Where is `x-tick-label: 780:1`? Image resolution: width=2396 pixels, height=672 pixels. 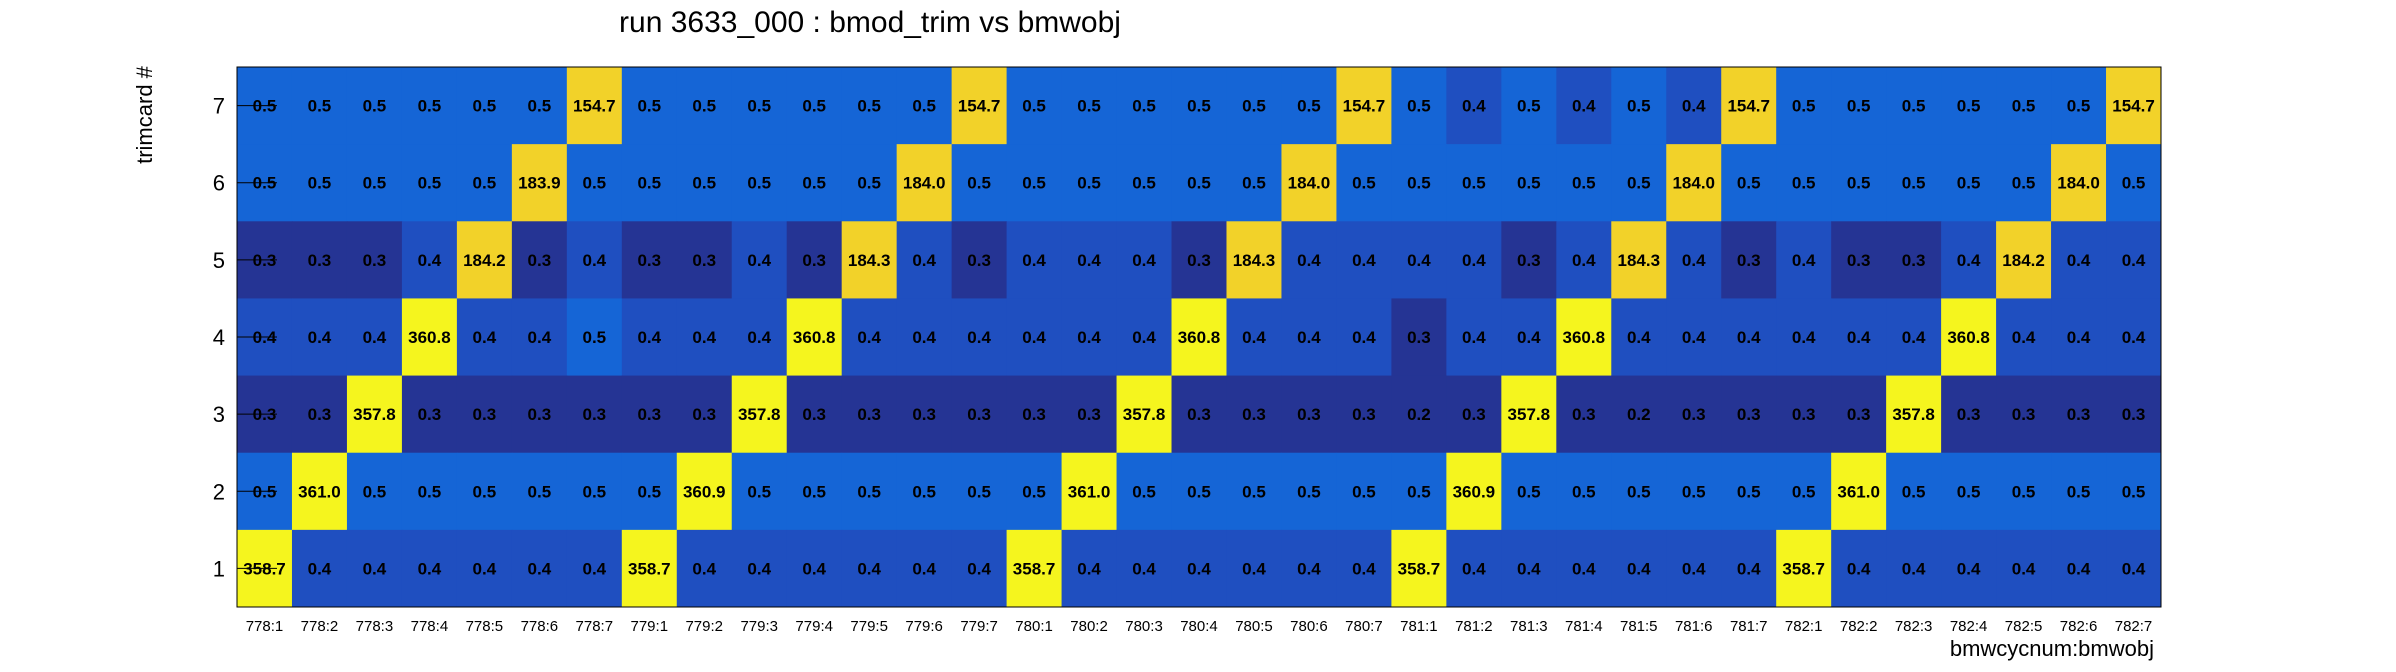
x-tick-label: 780:1 is located at coordinates (1034, 626).